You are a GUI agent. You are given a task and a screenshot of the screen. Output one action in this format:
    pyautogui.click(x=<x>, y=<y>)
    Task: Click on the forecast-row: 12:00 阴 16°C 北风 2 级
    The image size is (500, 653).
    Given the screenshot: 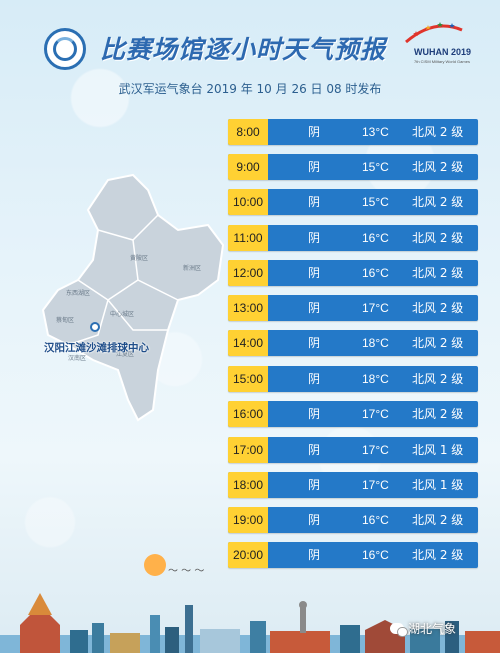 What is the action you would take?
    pyautogui.click(x=353, y=273)
    